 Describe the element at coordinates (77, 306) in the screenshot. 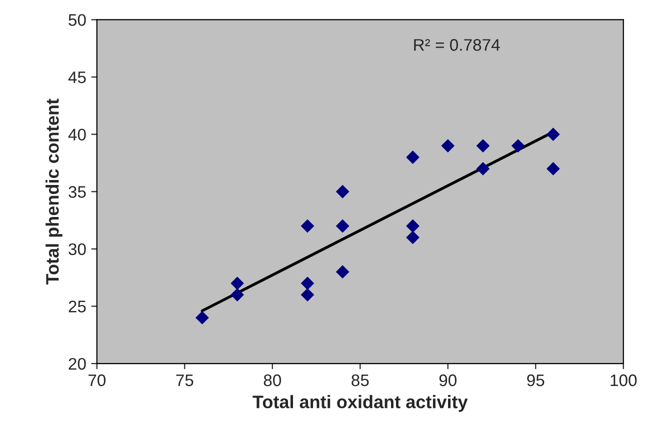

I see `y-tick-label: 25` at that location.